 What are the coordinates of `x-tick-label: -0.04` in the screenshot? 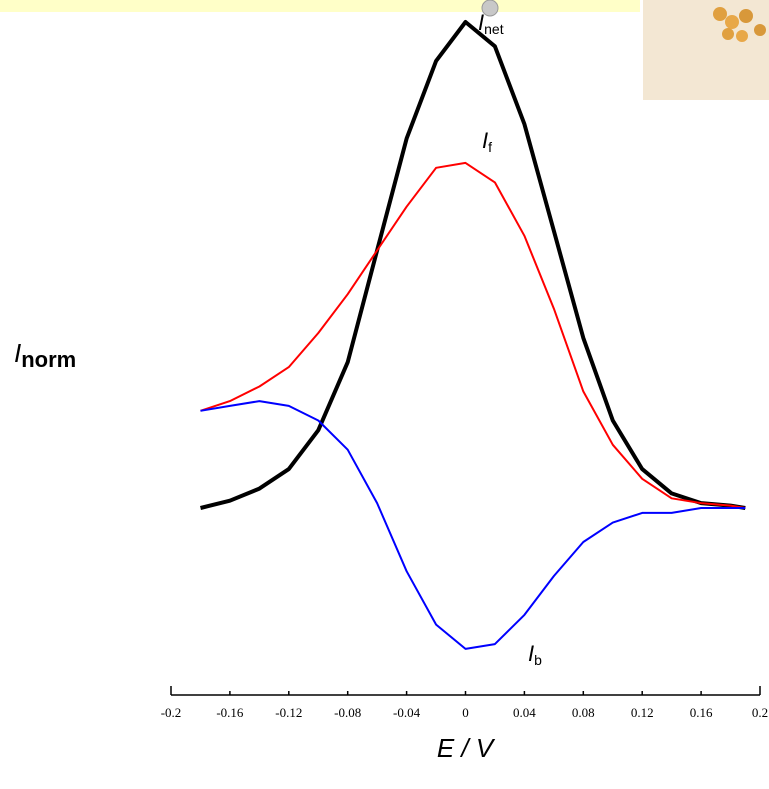 It's located at (407, 712).